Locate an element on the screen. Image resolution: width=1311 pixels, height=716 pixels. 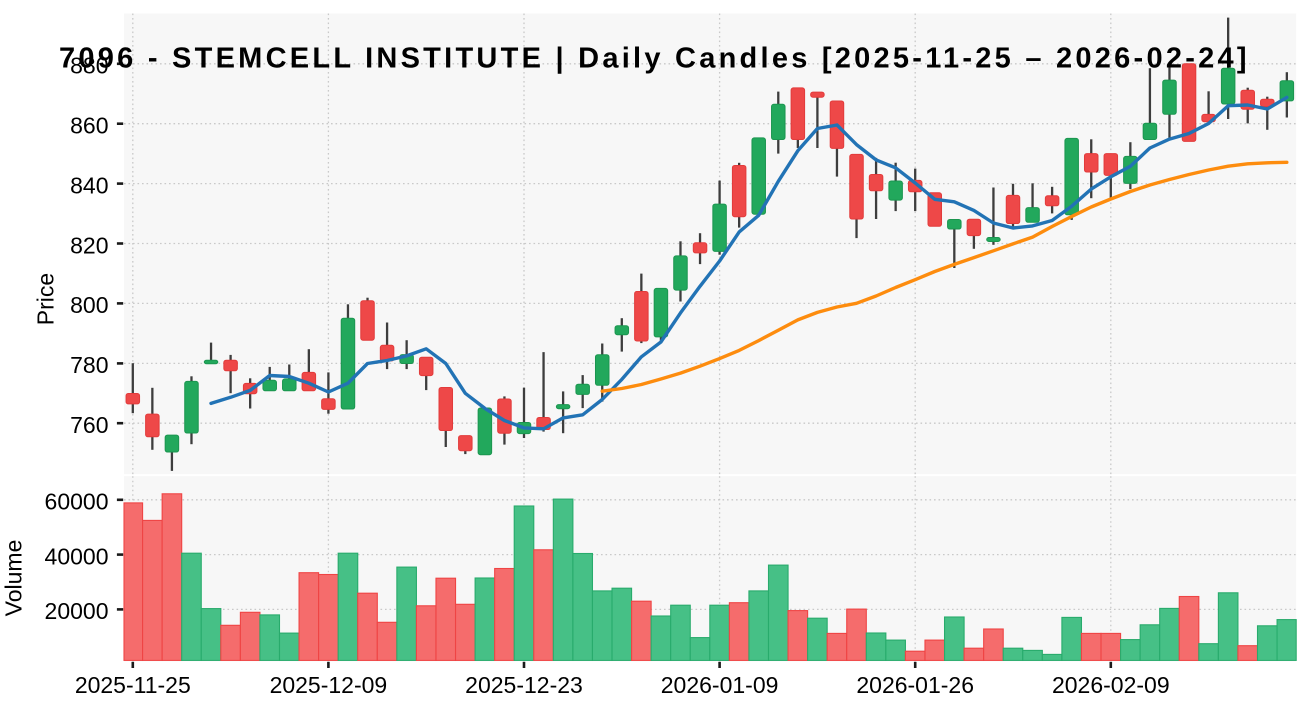
svg-text: 860 is located at coordinates (89, 126).